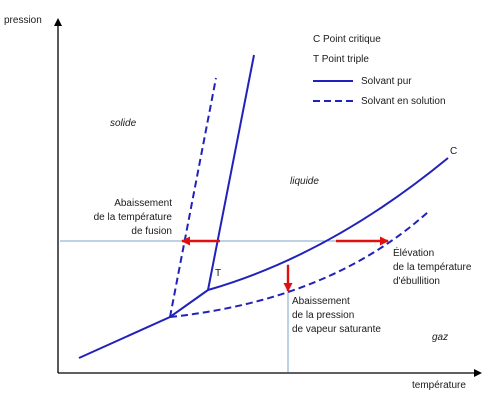 This screenshot has width=500, height=411. I want to click on x-axis-label: température, so click(439, 385).